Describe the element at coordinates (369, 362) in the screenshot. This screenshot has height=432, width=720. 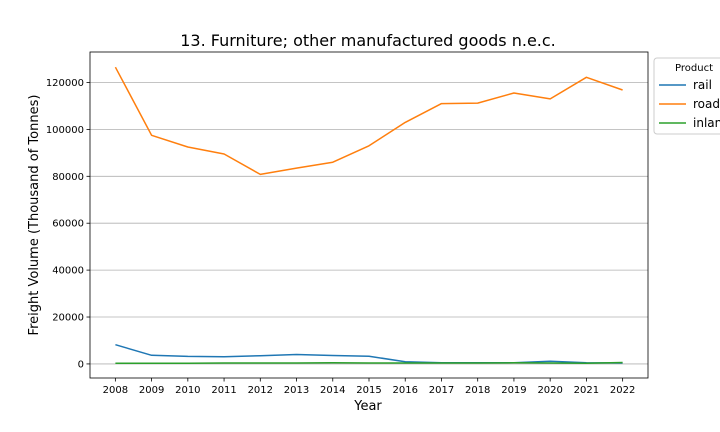
I see `series-line-inland-waterway` at that location.